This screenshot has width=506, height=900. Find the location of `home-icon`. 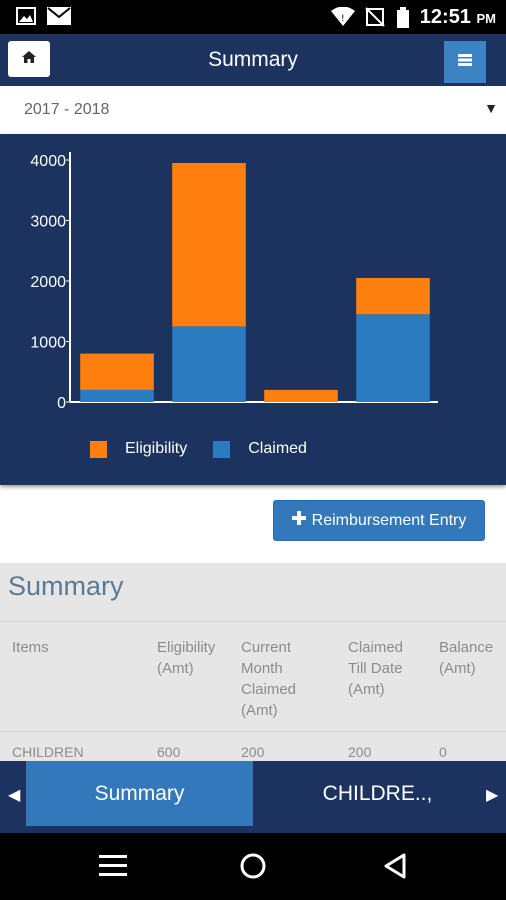

home-icon is located at coordinates (29, 59).